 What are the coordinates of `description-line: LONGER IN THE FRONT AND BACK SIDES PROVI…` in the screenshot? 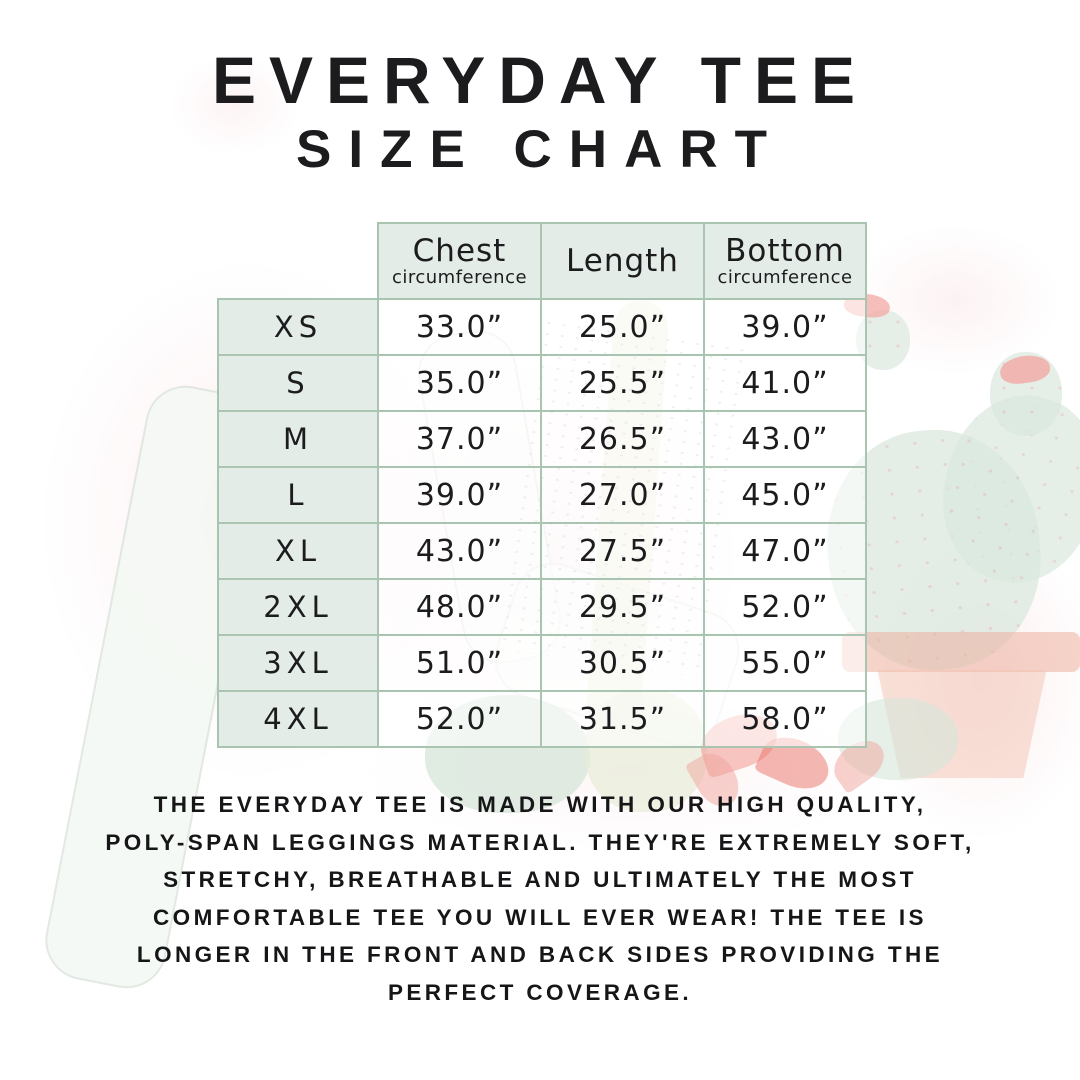 It's located at (540, 954).